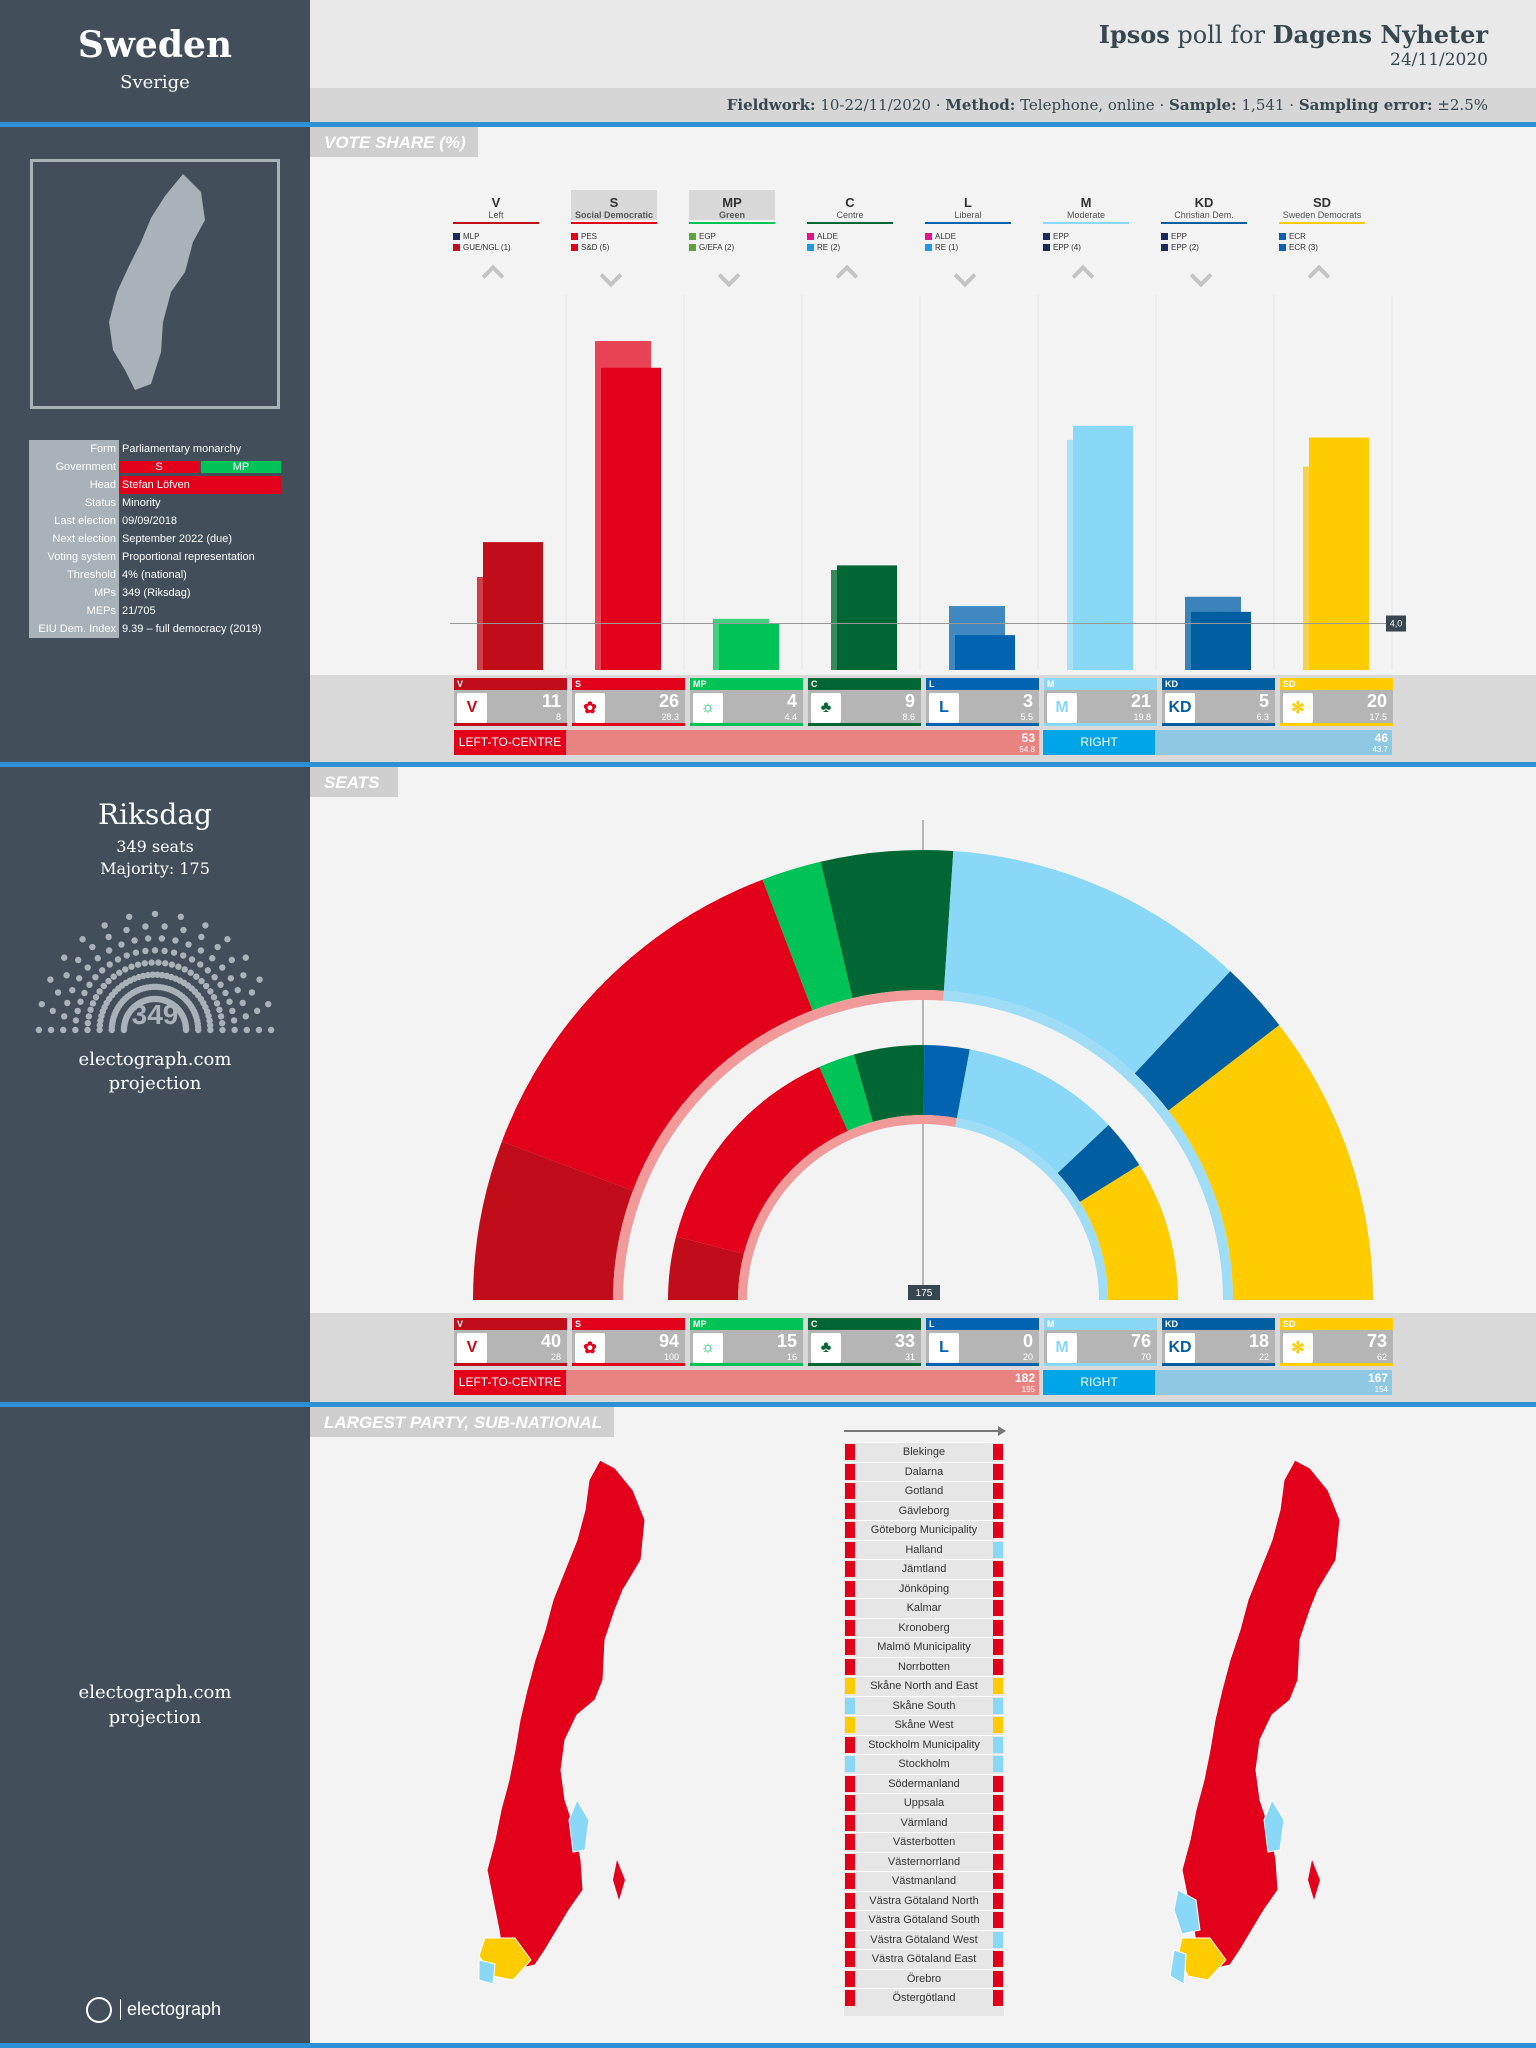 Image resolution: width=1536 pixels, height=2048 pixels. What do you see at coordinates (924, 1920) in the screenshot?
I see `region-name: Västra Götaland South` at bounding box center [924, 1920].